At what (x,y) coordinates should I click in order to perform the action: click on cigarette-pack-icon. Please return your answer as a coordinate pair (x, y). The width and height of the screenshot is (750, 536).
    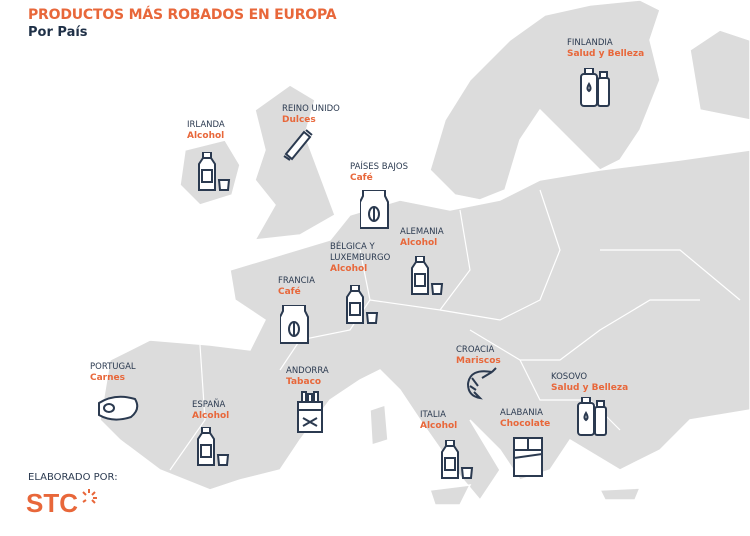
    Looking at the image, I should click on (310, 412).